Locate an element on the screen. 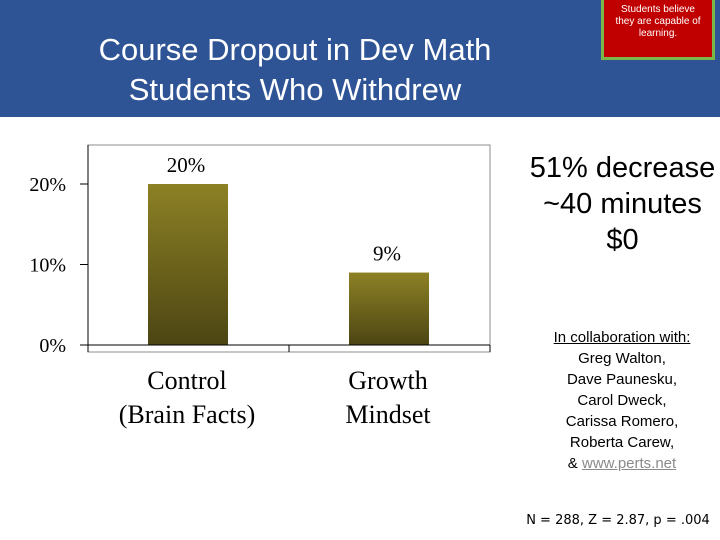  collaborator-name: Roberta Carew, is located at coordinates (622, 442).